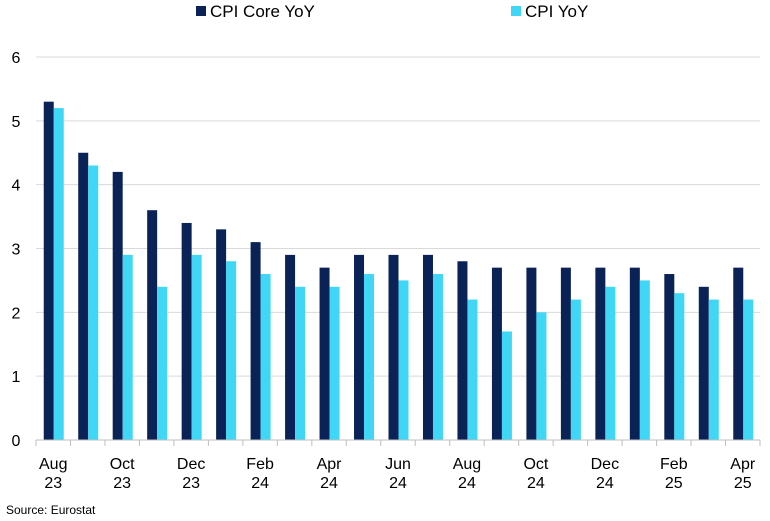  What do you see at coordinates (16, 377) in the screenshot?
I see `y-tick-label: 1` at bounding box center [16, 377].